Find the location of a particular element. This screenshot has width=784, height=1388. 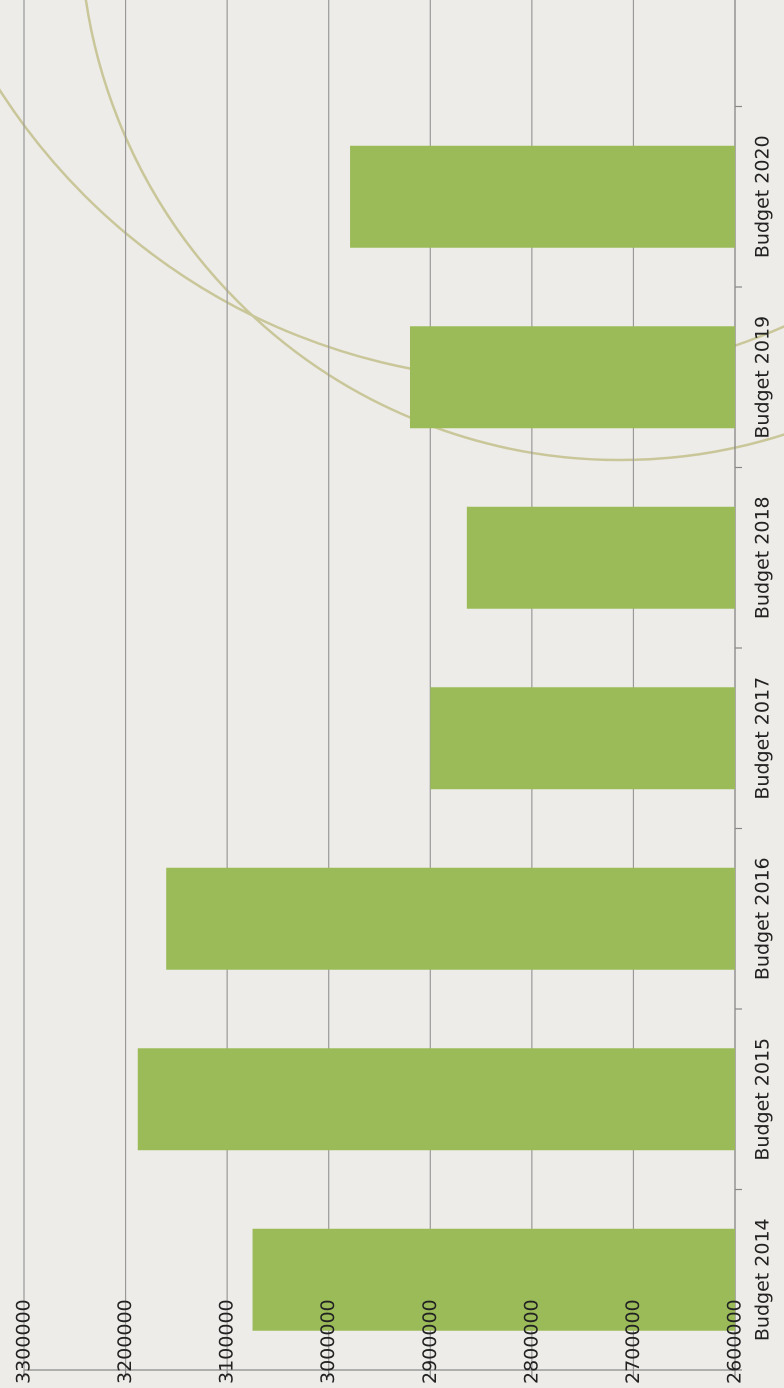

x-tick-label: 2800000 is located at coordinates (531, 1341).